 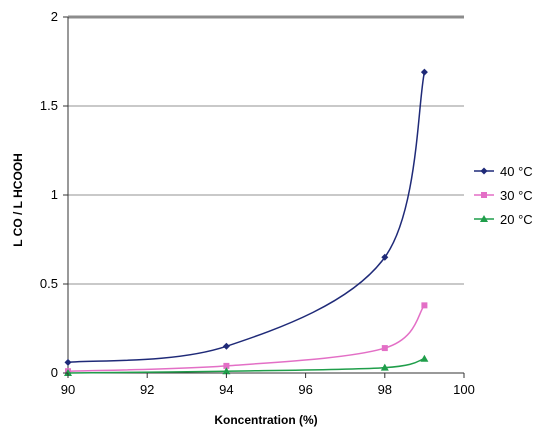 I want to click on x-tick-label-0: 90, so click(x=68, y=389).